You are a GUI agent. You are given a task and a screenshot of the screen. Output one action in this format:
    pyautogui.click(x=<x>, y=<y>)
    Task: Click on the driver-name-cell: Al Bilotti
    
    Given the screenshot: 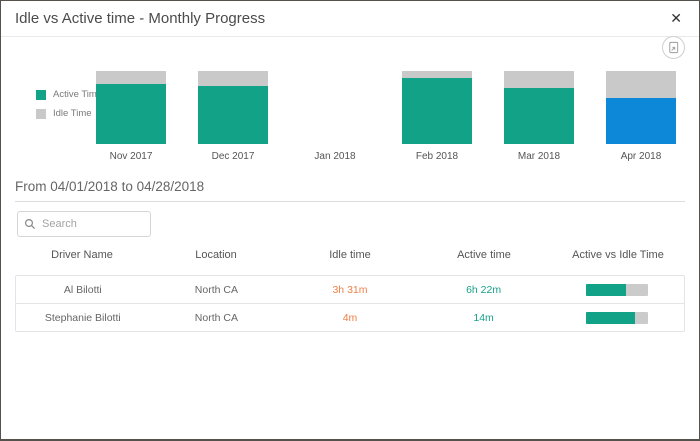 What is the action you would take?
    pyautogui.click(x=82, y=289)
    